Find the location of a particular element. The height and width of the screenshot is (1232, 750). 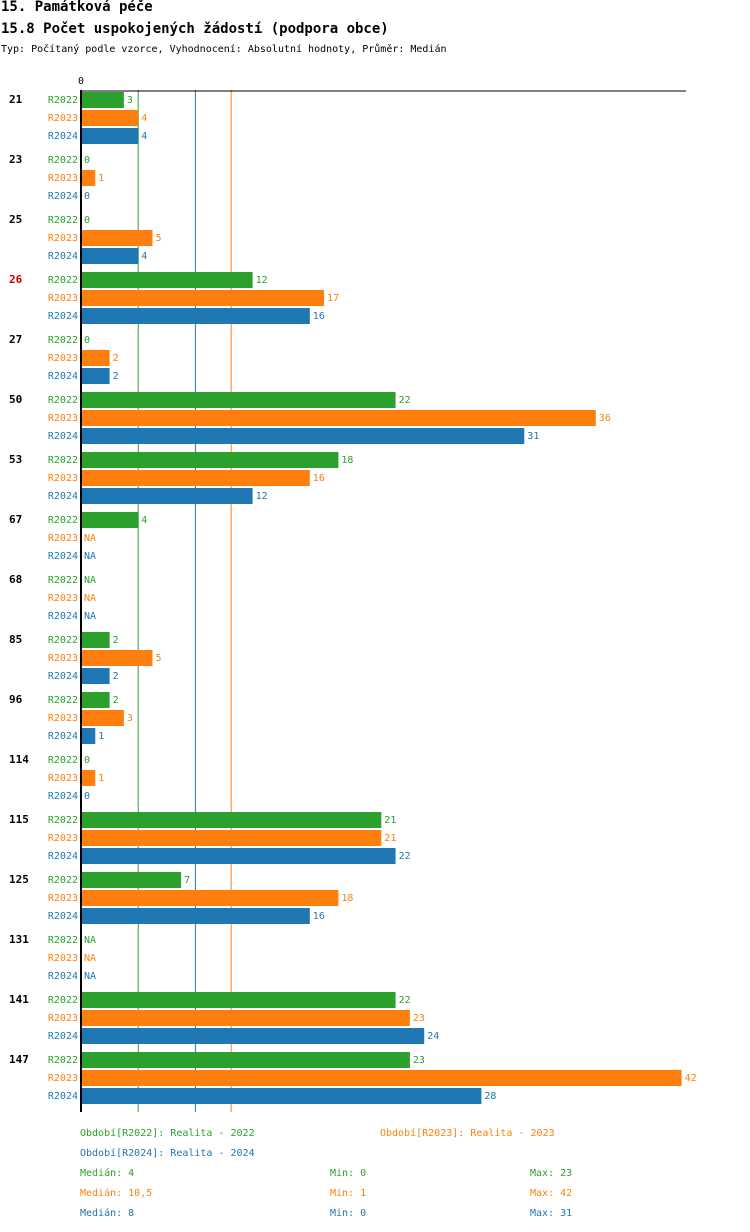

value-label-25-r2023: 5 is located at coordinates (159, 238).